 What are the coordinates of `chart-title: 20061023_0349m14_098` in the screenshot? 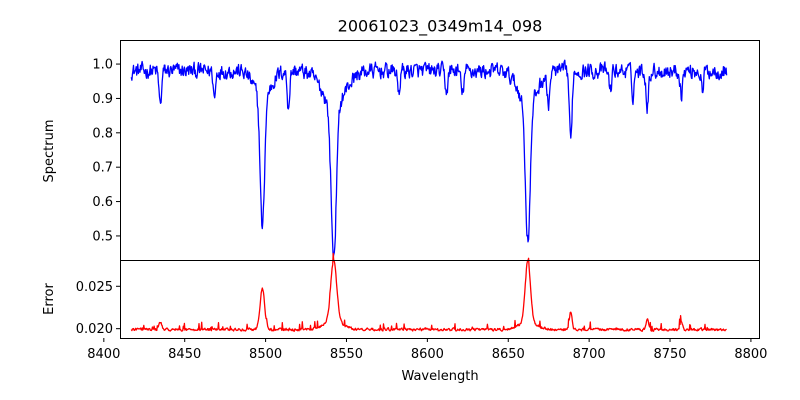 It's located at (440, 27).